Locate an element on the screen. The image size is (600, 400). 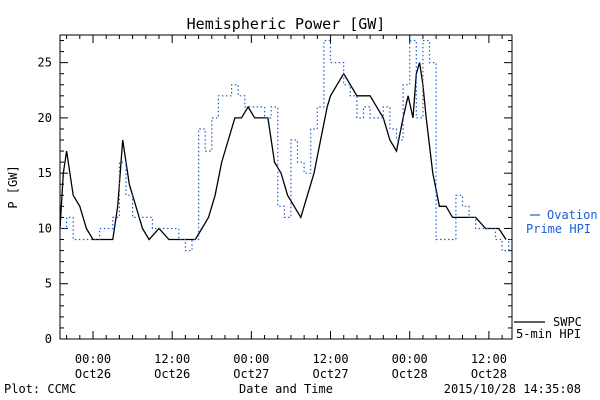
y-axis-label: P [GW] is located at coordinates (13, 186).